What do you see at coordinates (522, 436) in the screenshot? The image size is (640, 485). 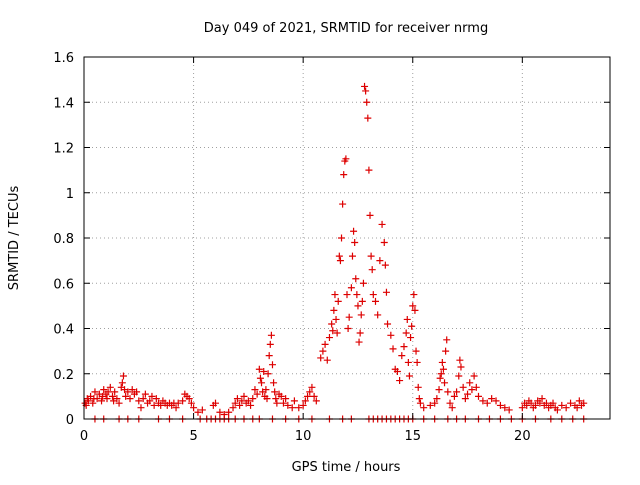 I see `x-tick-label: 20` at bounding box center [522, 436].